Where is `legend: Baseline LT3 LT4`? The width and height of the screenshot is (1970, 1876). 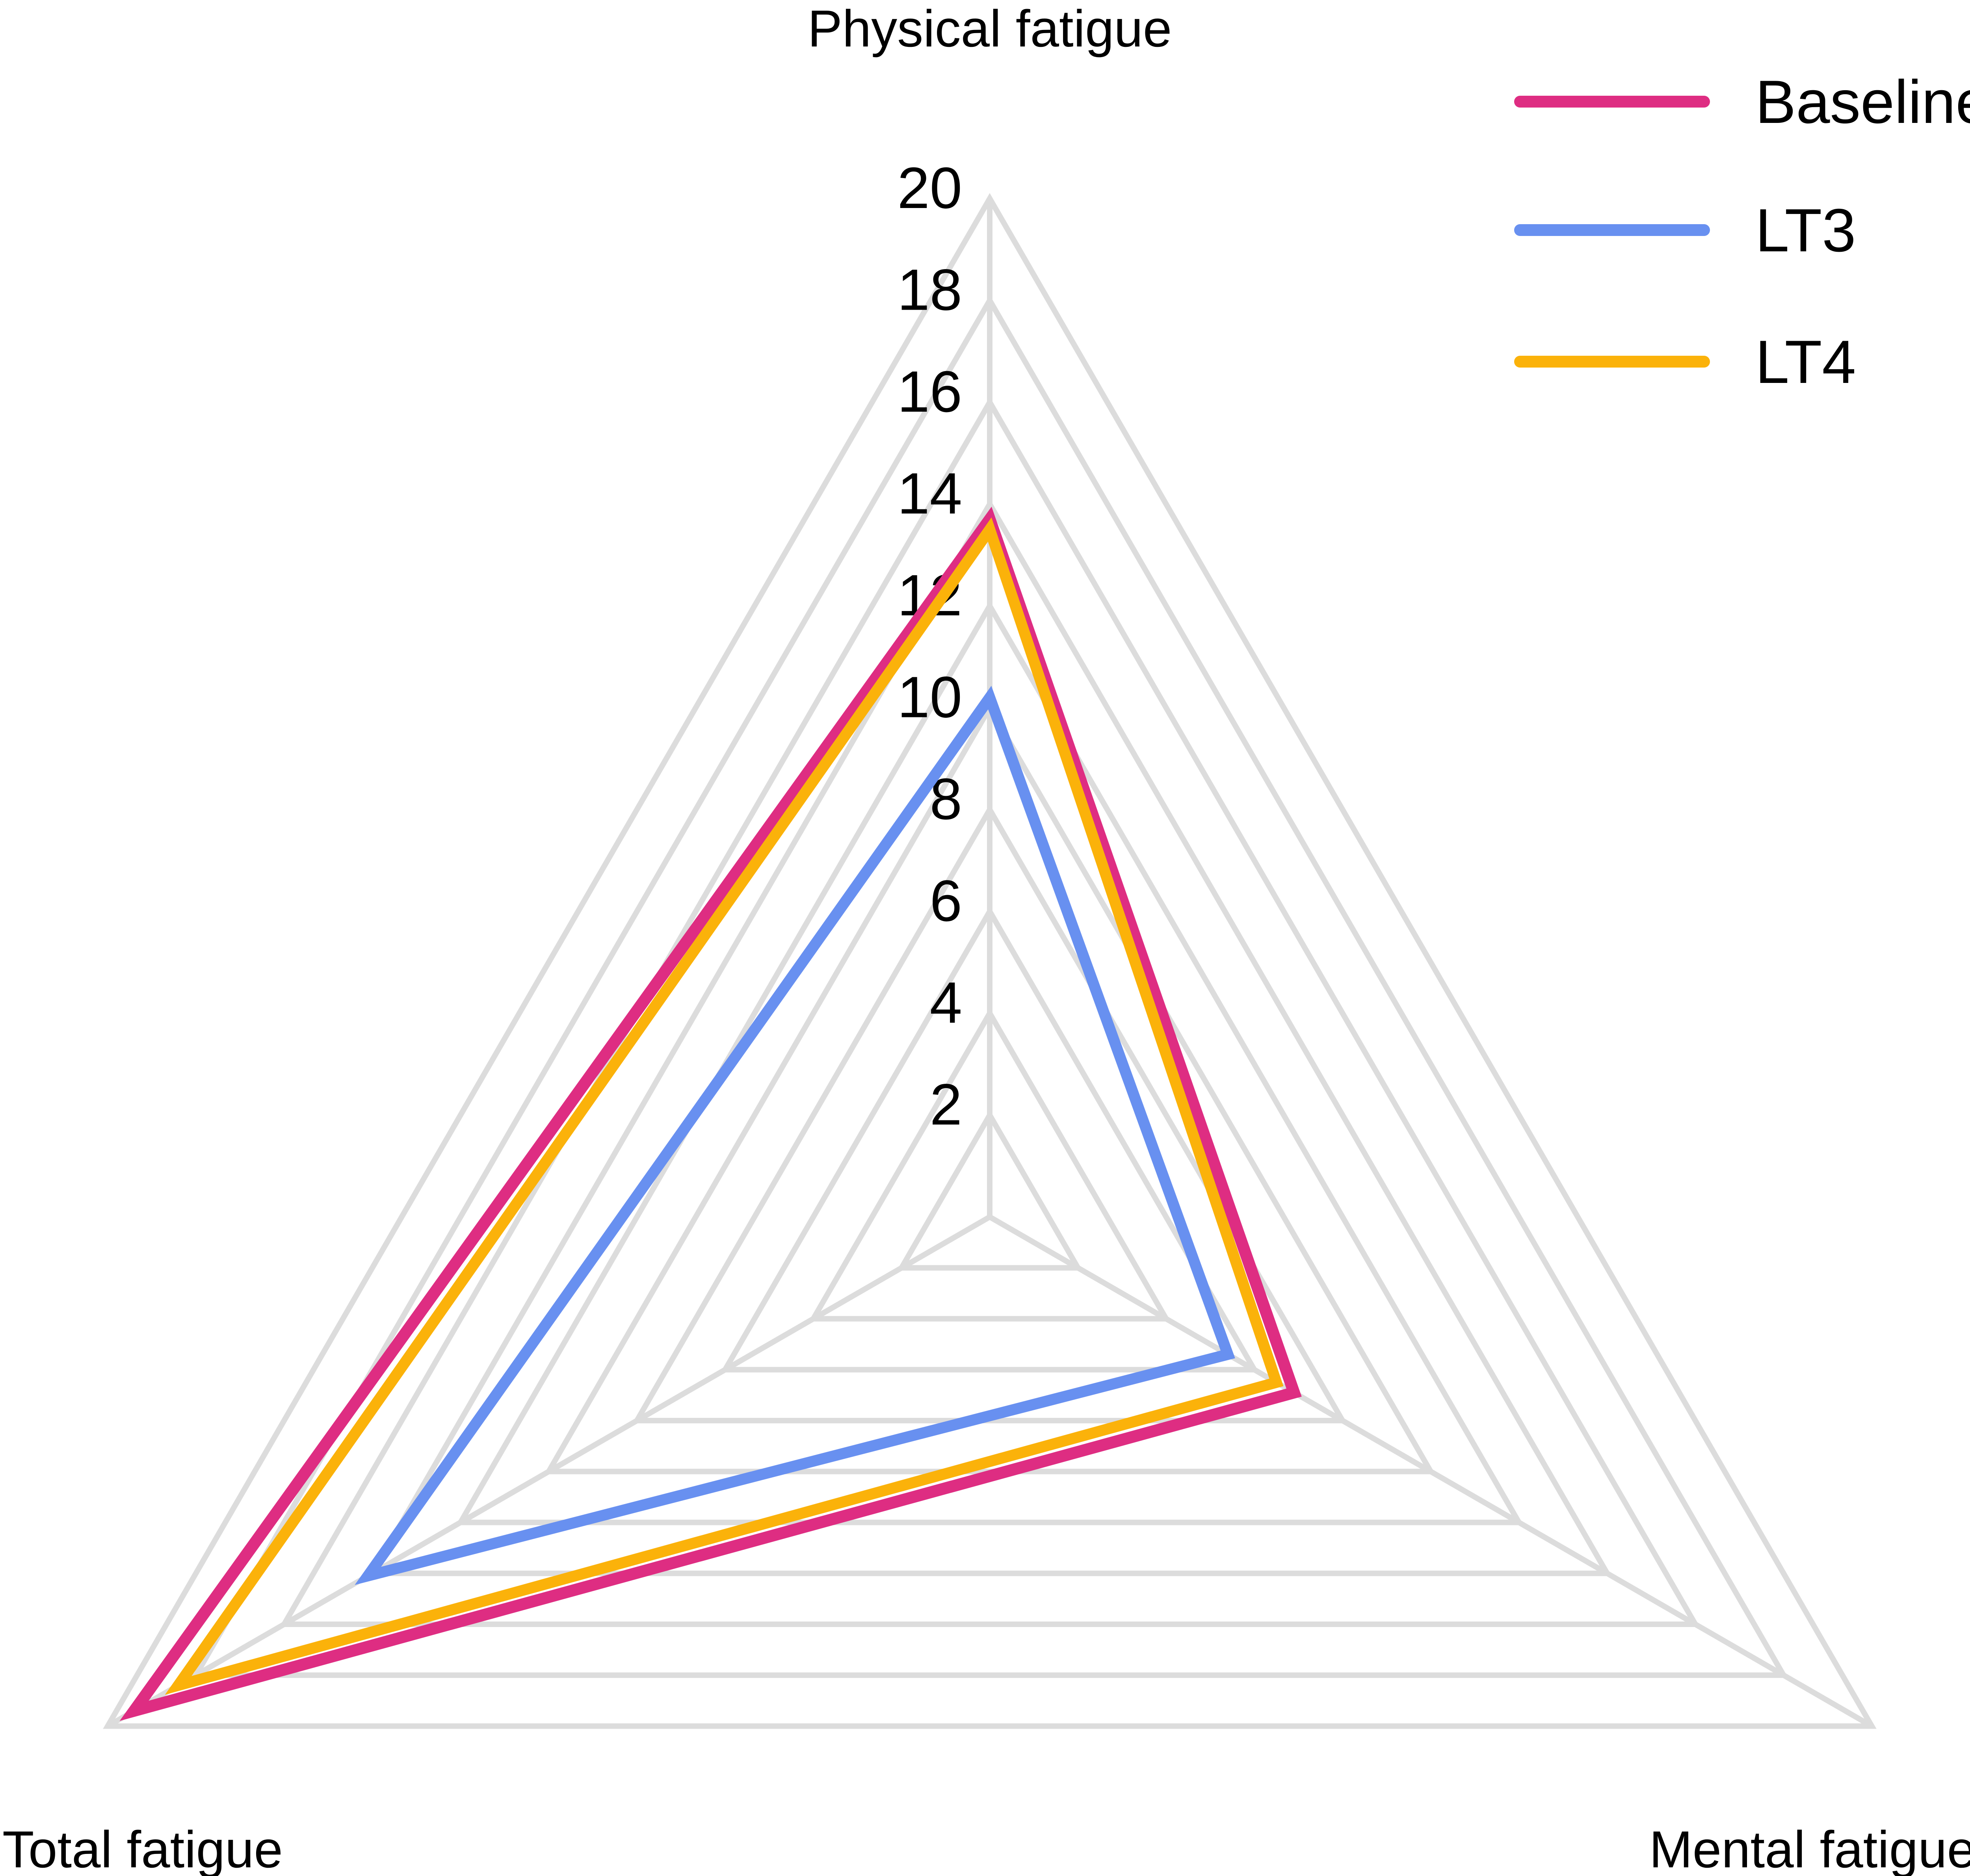 legend: Baseline LT3 LT4 is located at coordinates (1742, 232).